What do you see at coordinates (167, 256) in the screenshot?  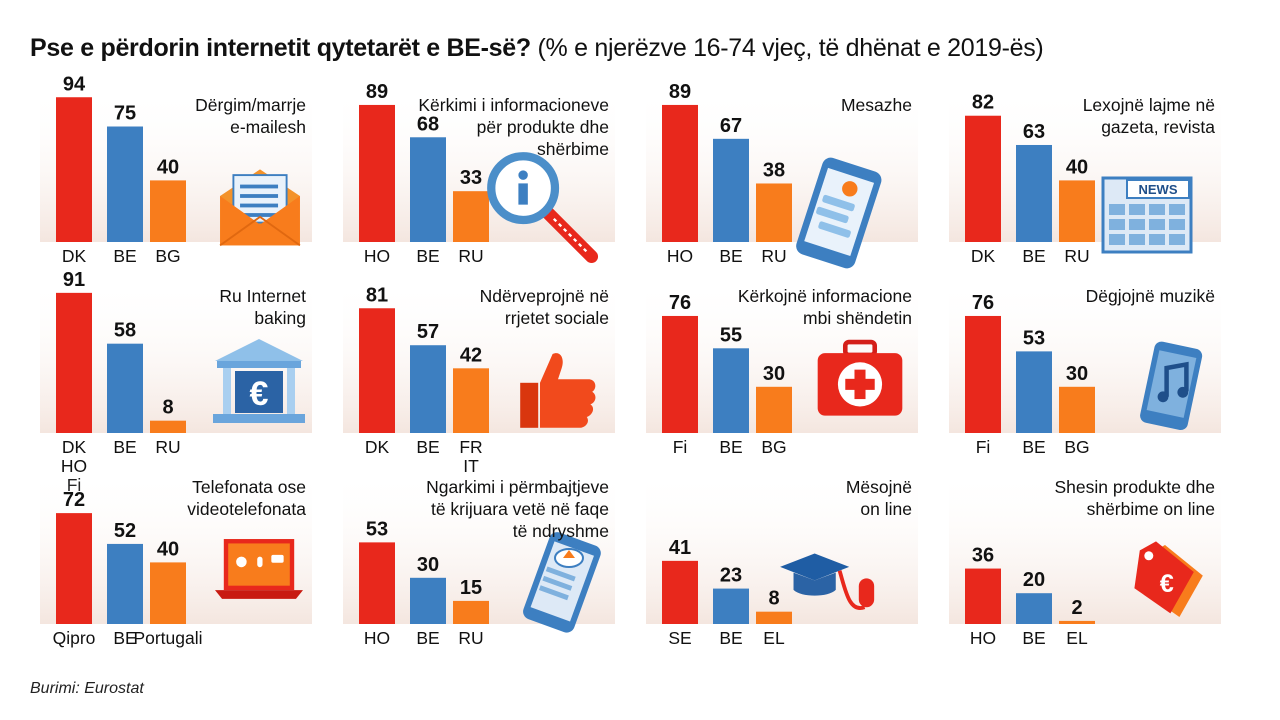 I see `category-label: BG` at bounding box center [167, 256].